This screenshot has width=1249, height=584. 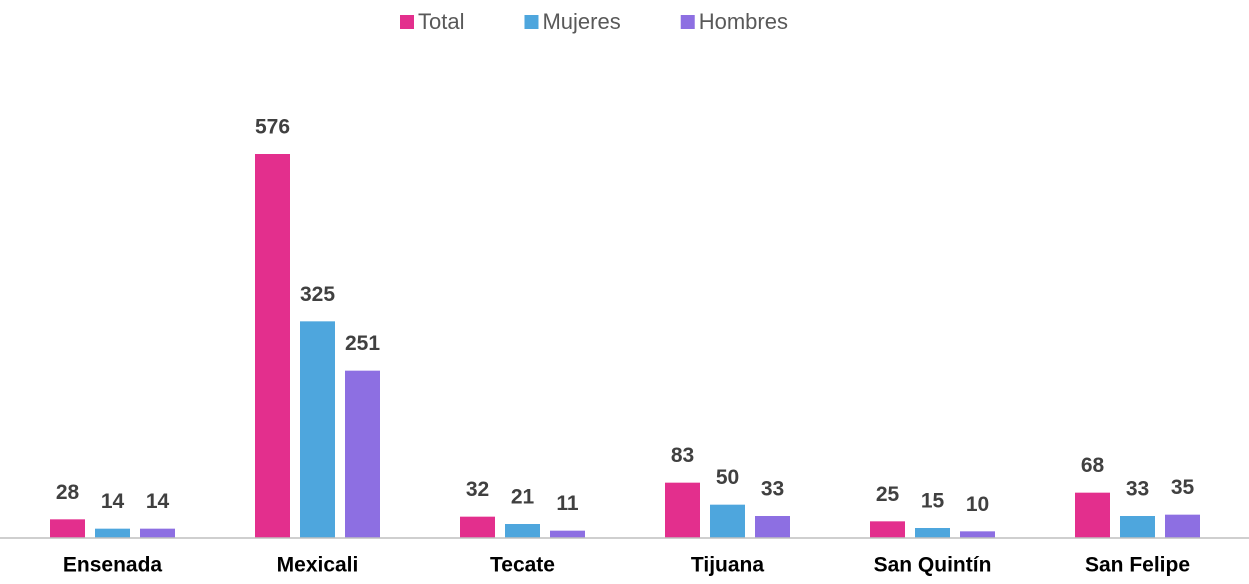 What do you see at coordinates (523, 497) in the screenshot?
I see `data-label: 21` at bounding box center [523, 497].